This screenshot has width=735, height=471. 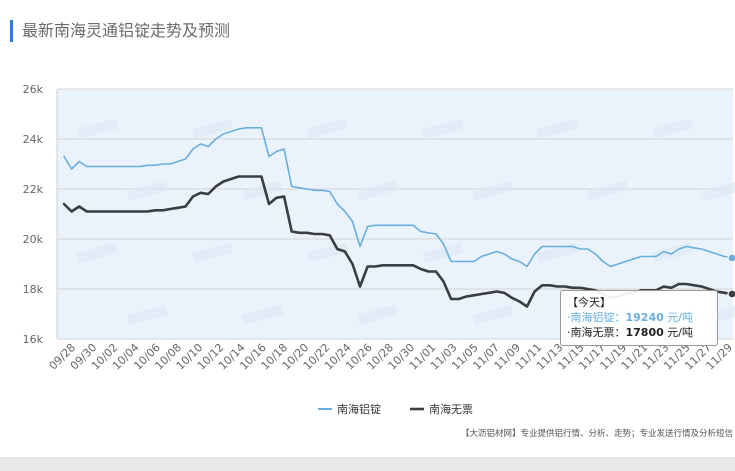 I want to click on tooltip-row-series-b: ·南海无票：17800 元/吨, so click(x=630, y=332).